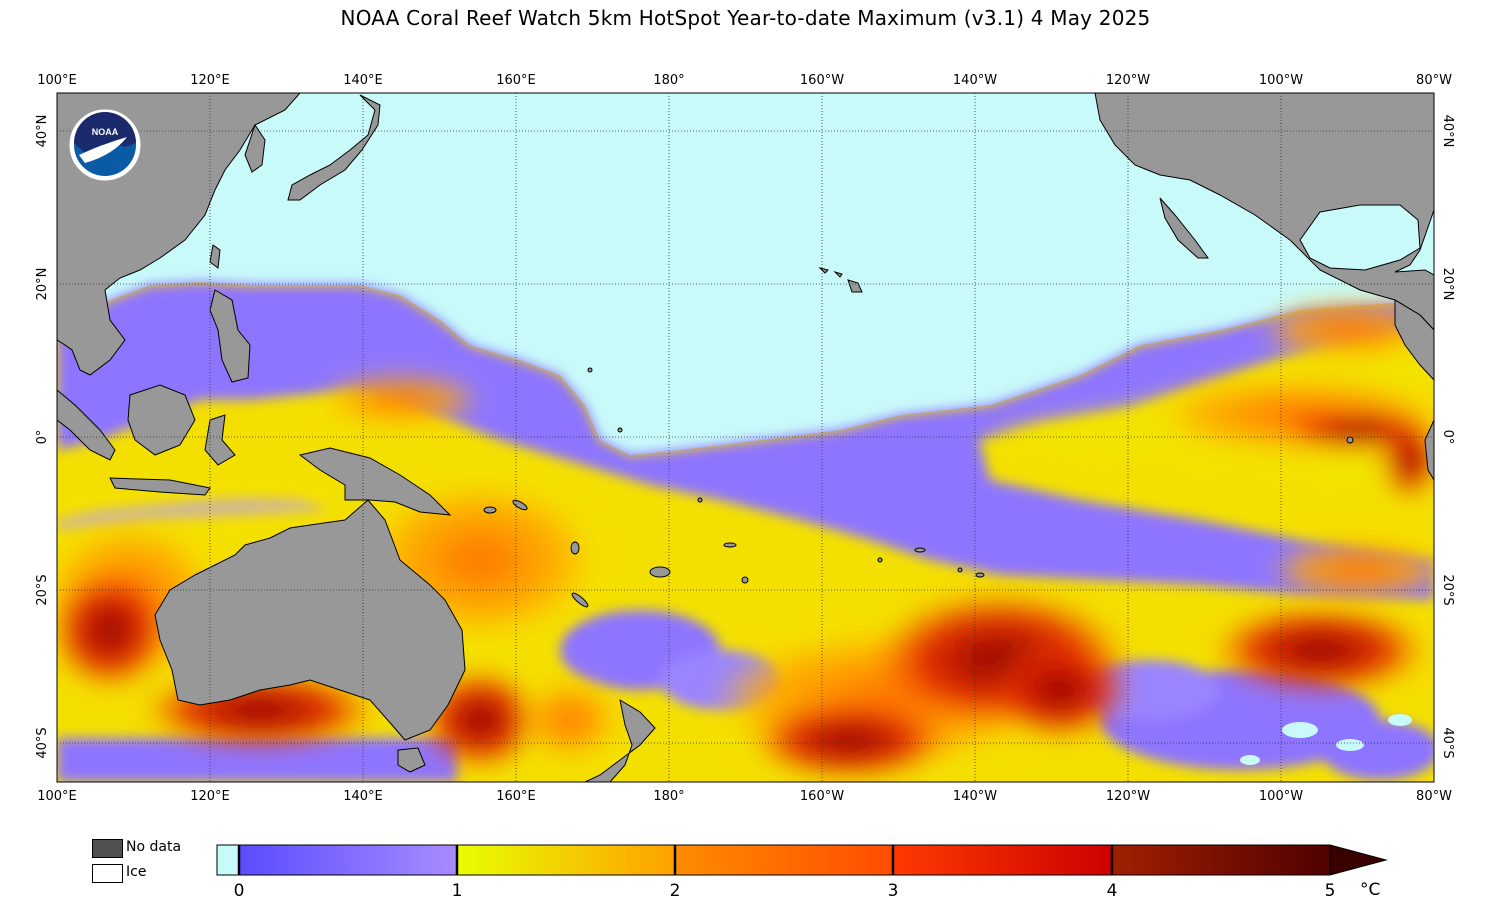  I want to click on tasmania-land, so click(411, 760).